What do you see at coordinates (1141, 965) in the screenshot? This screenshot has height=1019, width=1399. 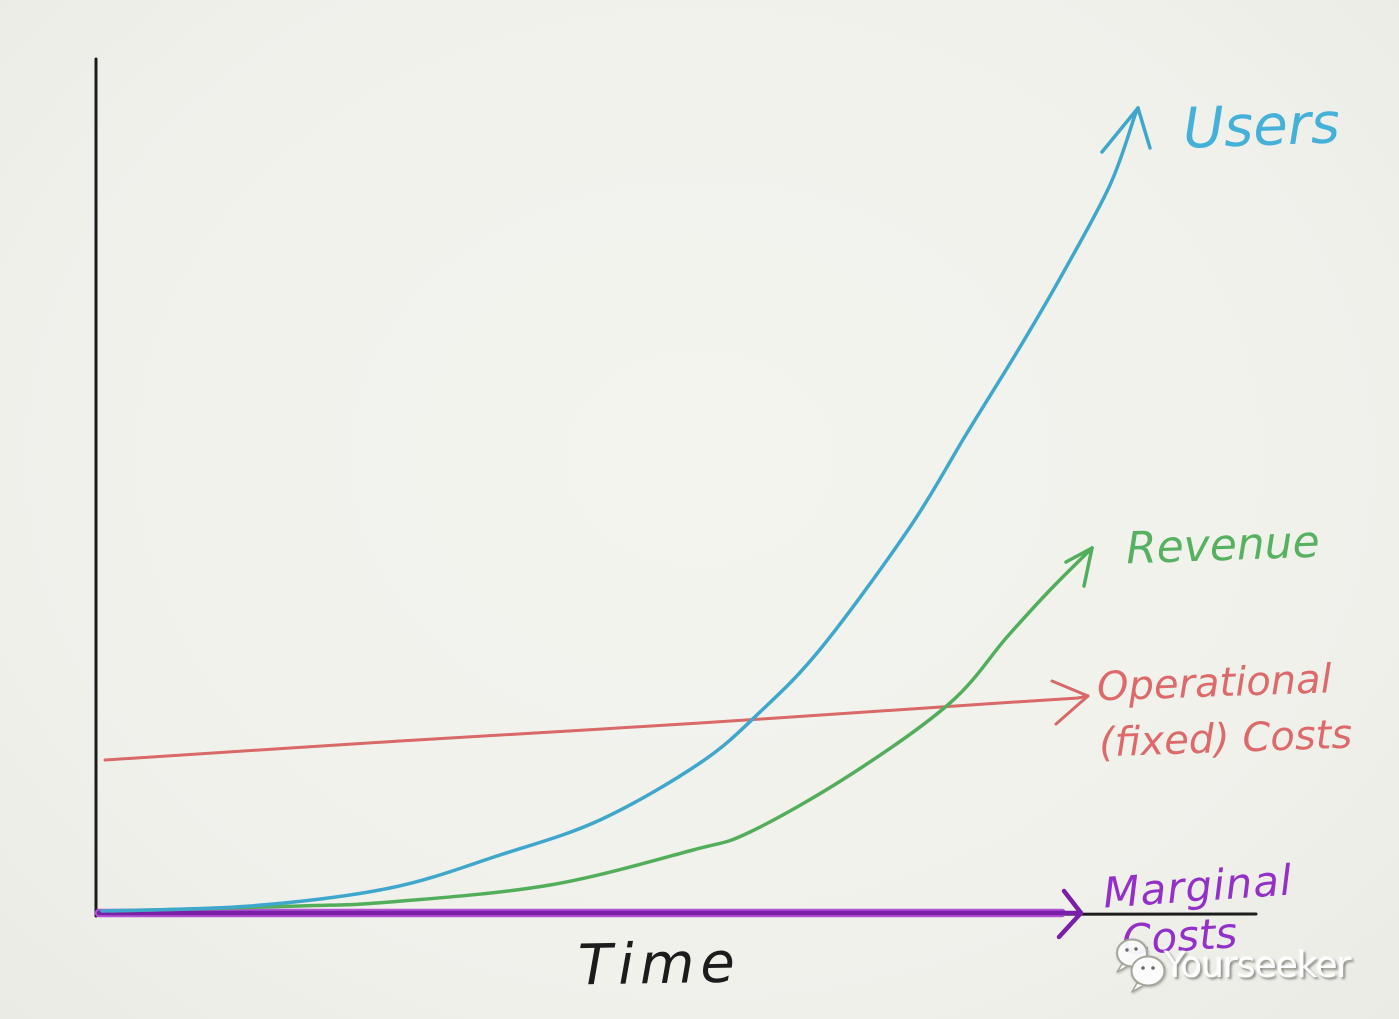 I see `wechat-icon` at bounding box center [1141, 965].